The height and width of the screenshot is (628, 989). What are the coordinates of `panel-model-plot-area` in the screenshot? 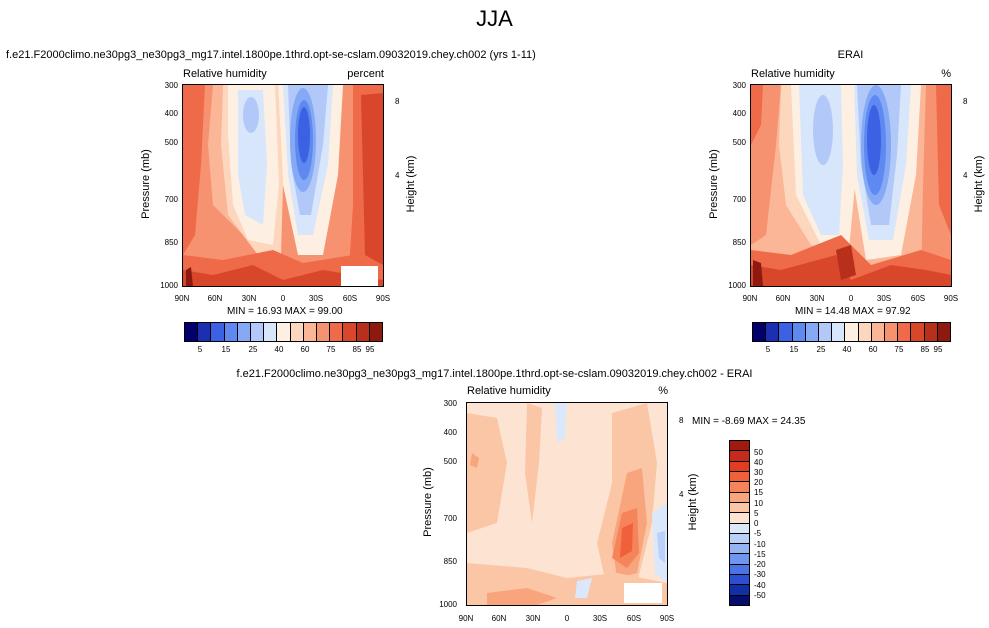 It's located at (283, 185).